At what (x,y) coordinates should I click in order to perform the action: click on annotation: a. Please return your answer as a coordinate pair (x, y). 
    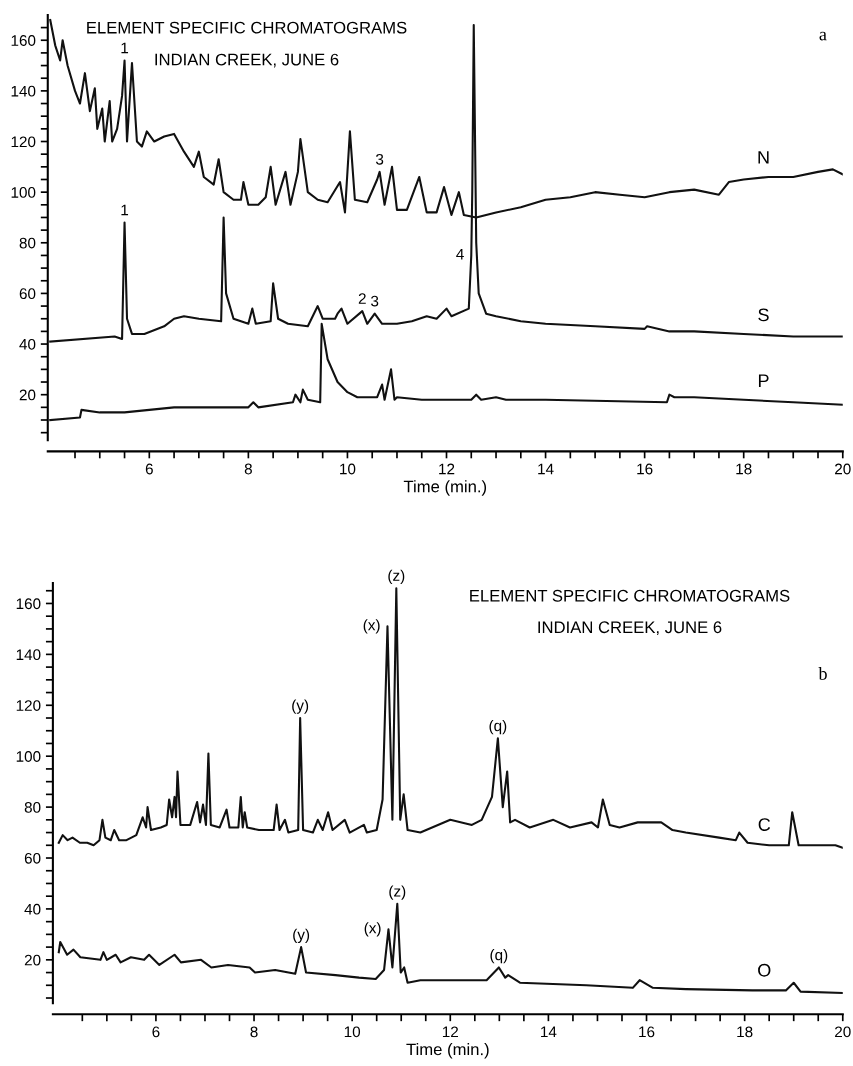
    Looking at the image, I should click on (823, 36).